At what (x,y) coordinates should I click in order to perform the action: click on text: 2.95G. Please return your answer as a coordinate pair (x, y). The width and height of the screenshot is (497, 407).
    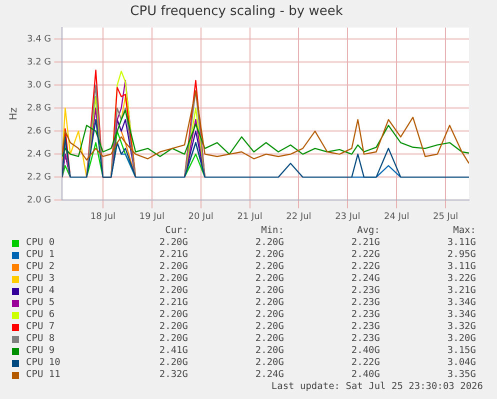
    Looking at the image, I should click on (461, 255).